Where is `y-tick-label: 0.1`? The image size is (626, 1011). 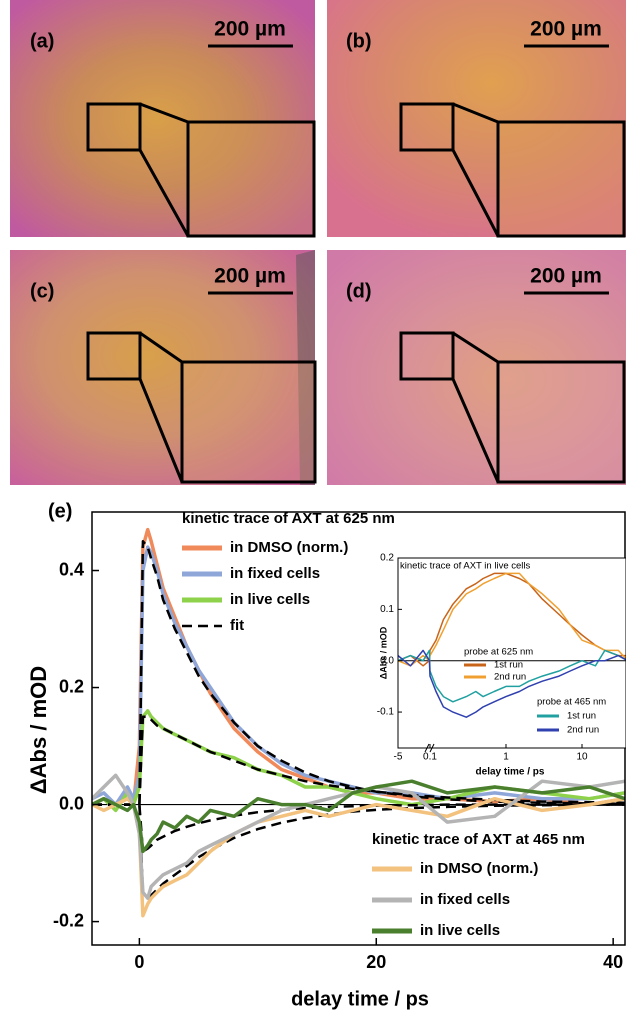
y-tick-label: 0.1 is located at coordinates (387, 609).